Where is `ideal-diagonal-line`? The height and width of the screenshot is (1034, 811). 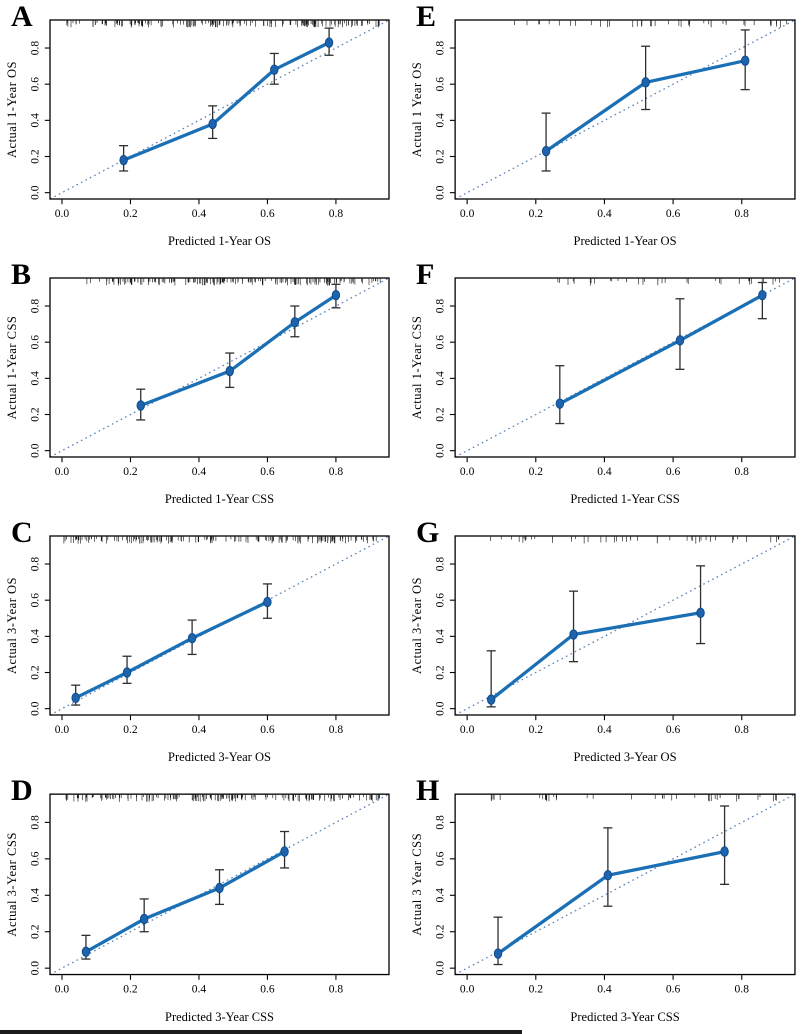 ideal-diagonal-line is located at coordinates (625, 109).